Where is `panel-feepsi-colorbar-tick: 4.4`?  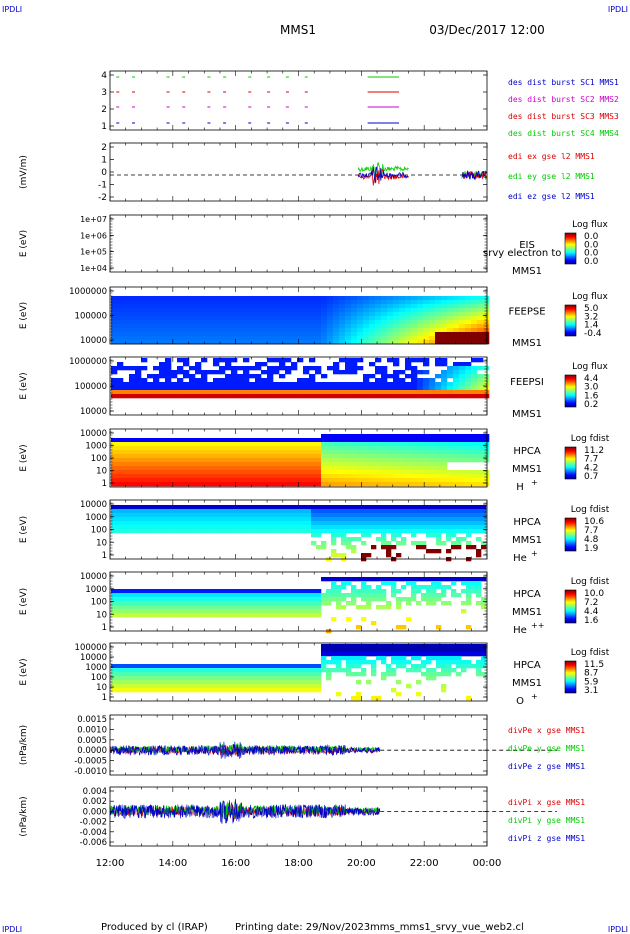
panel-feepsi-colorbar-tick: 4.4 is located at coordinates (591, 379).